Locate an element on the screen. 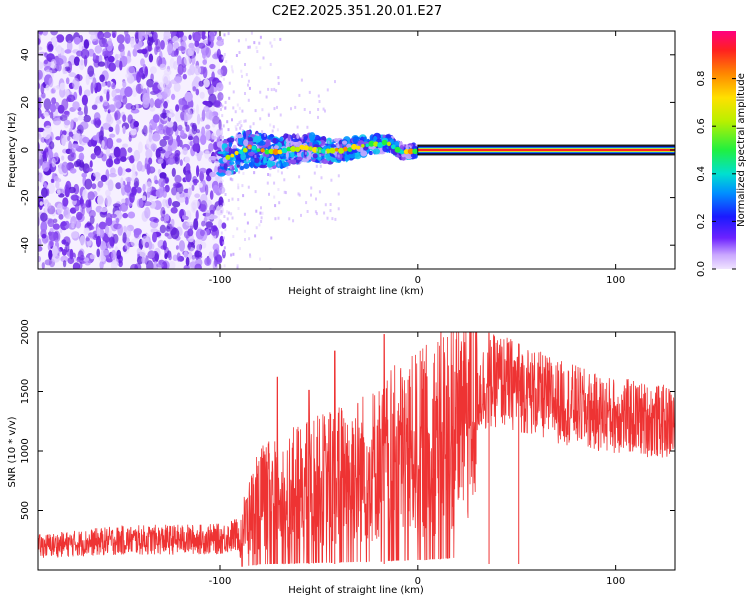  colorbar-tick-label: 0.2 is located at coordinates (701, 221).